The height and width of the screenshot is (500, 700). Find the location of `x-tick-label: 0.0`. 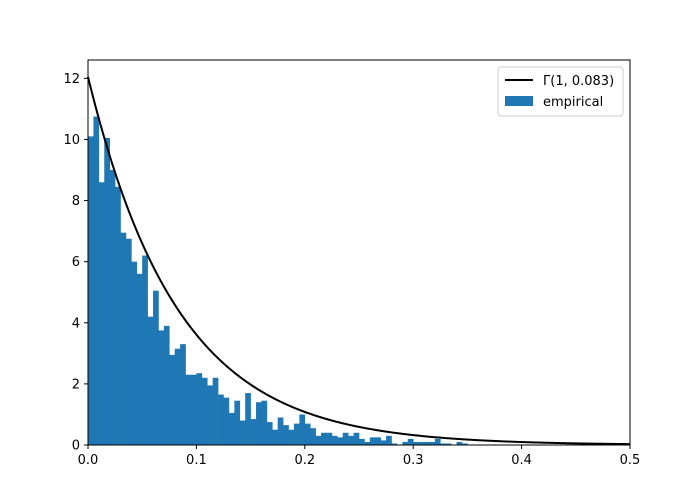

x-tick-label: 0.0 is located at coordinates (88, 460).